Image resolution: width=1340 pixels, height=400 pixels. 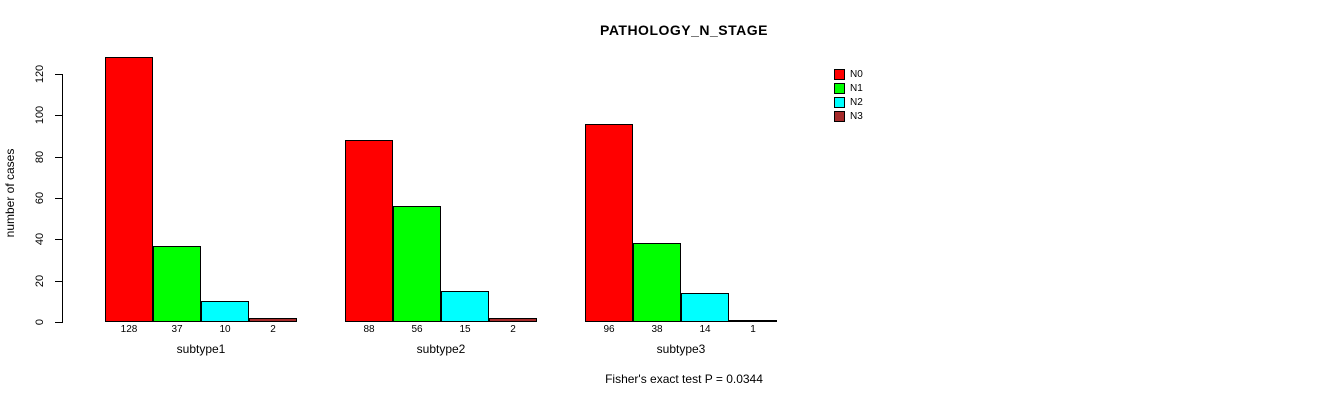 What do you see at coordinates (177, 329) in the screenshot?
I see `bar-value-label: 37` at bounding box center [177, 329].